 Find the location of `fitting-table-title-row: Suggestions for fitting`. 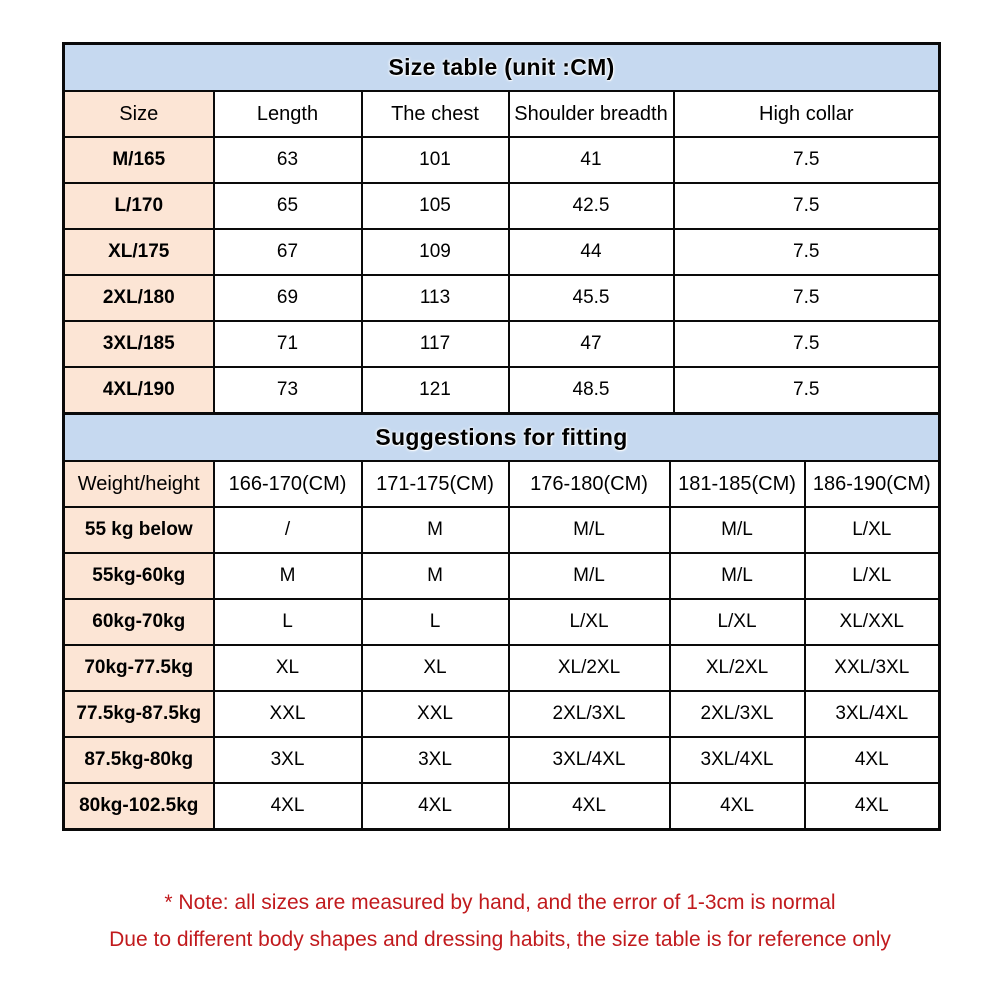

fitting-table-title-row: Suggestions for fitting is located at coordinates (501, 437).